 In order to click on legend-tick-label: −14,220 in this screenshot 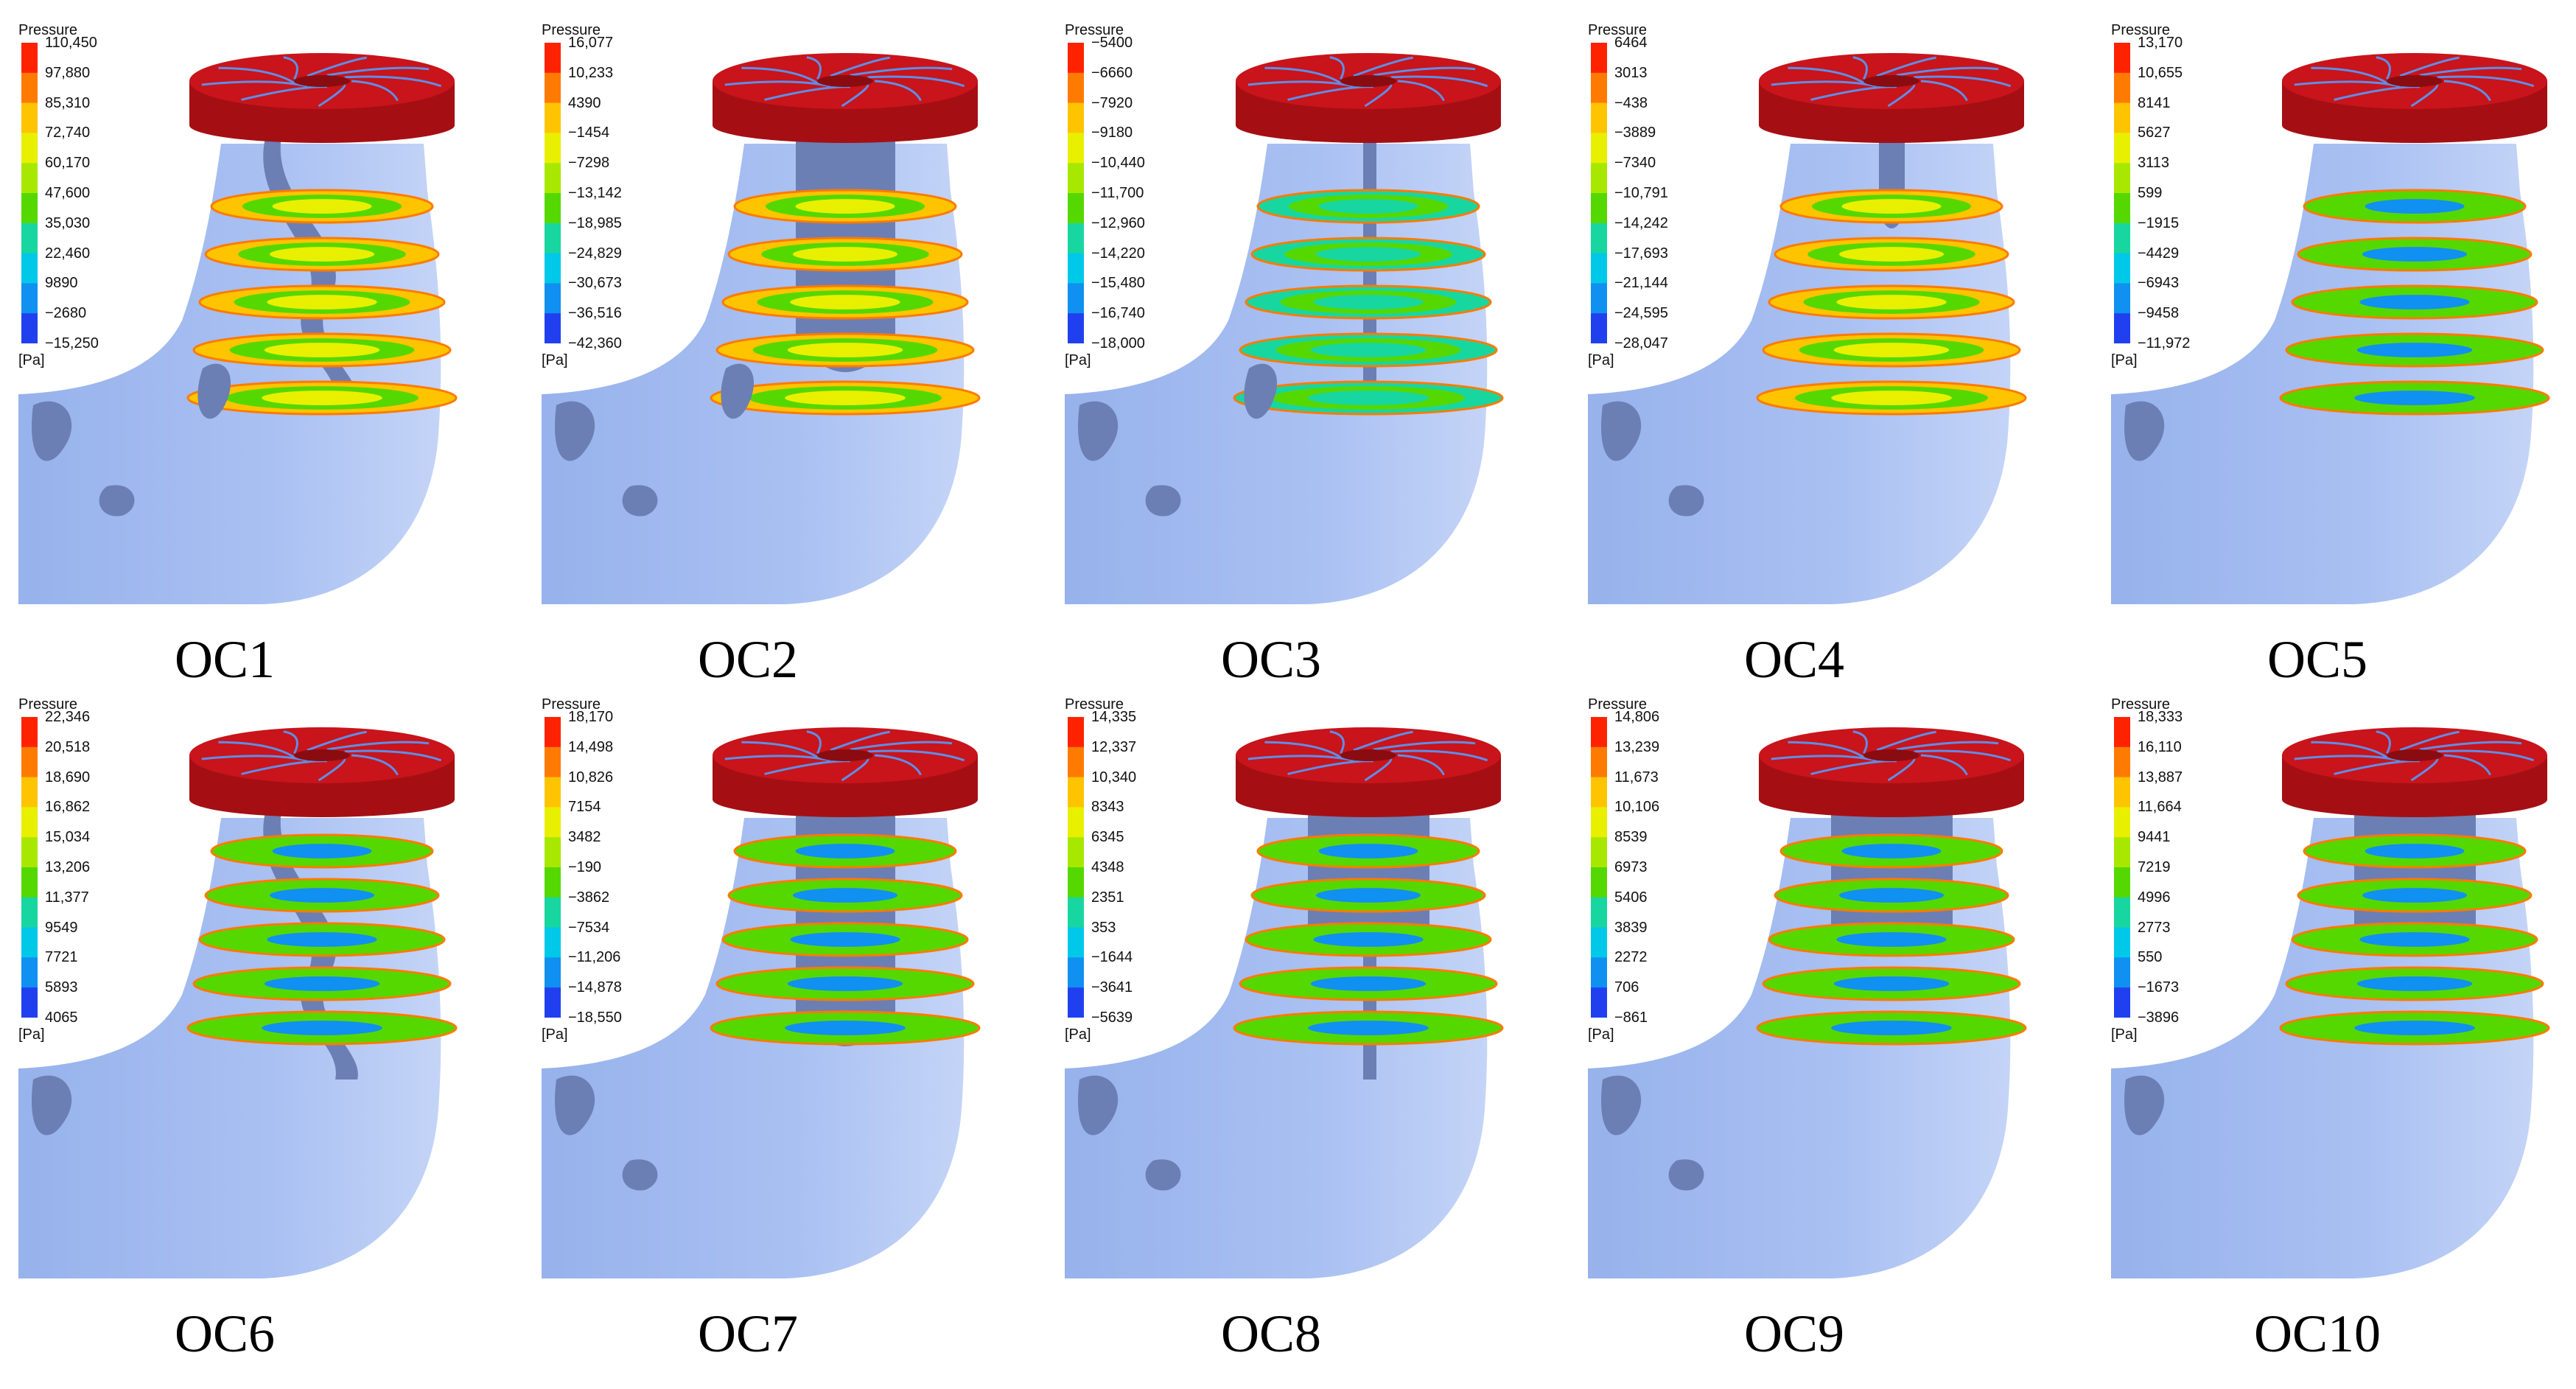, I will do `click(1118, 253)`.